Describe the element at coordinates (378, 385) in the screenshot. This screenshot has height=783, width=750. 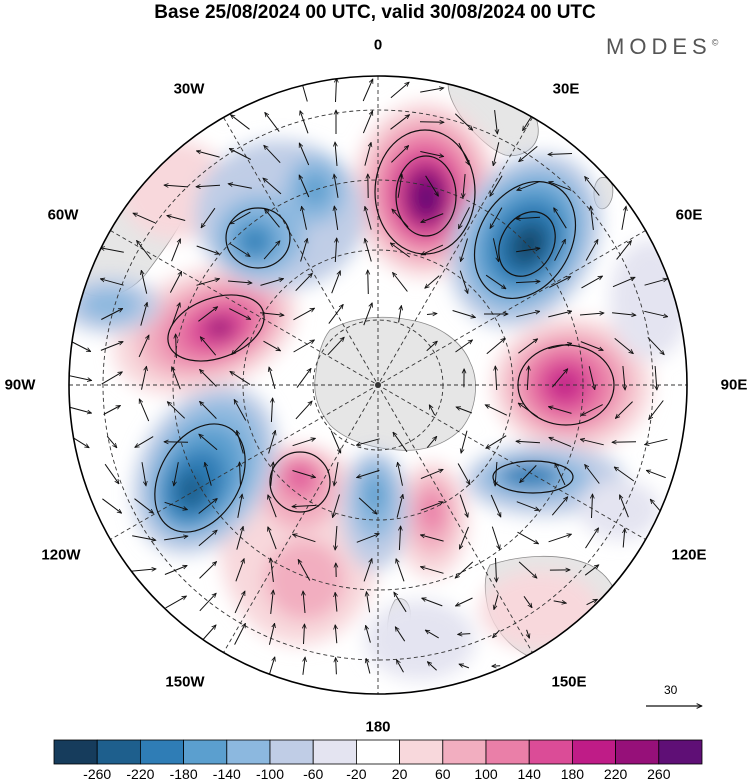
I see `south-pole-marker` at that location.